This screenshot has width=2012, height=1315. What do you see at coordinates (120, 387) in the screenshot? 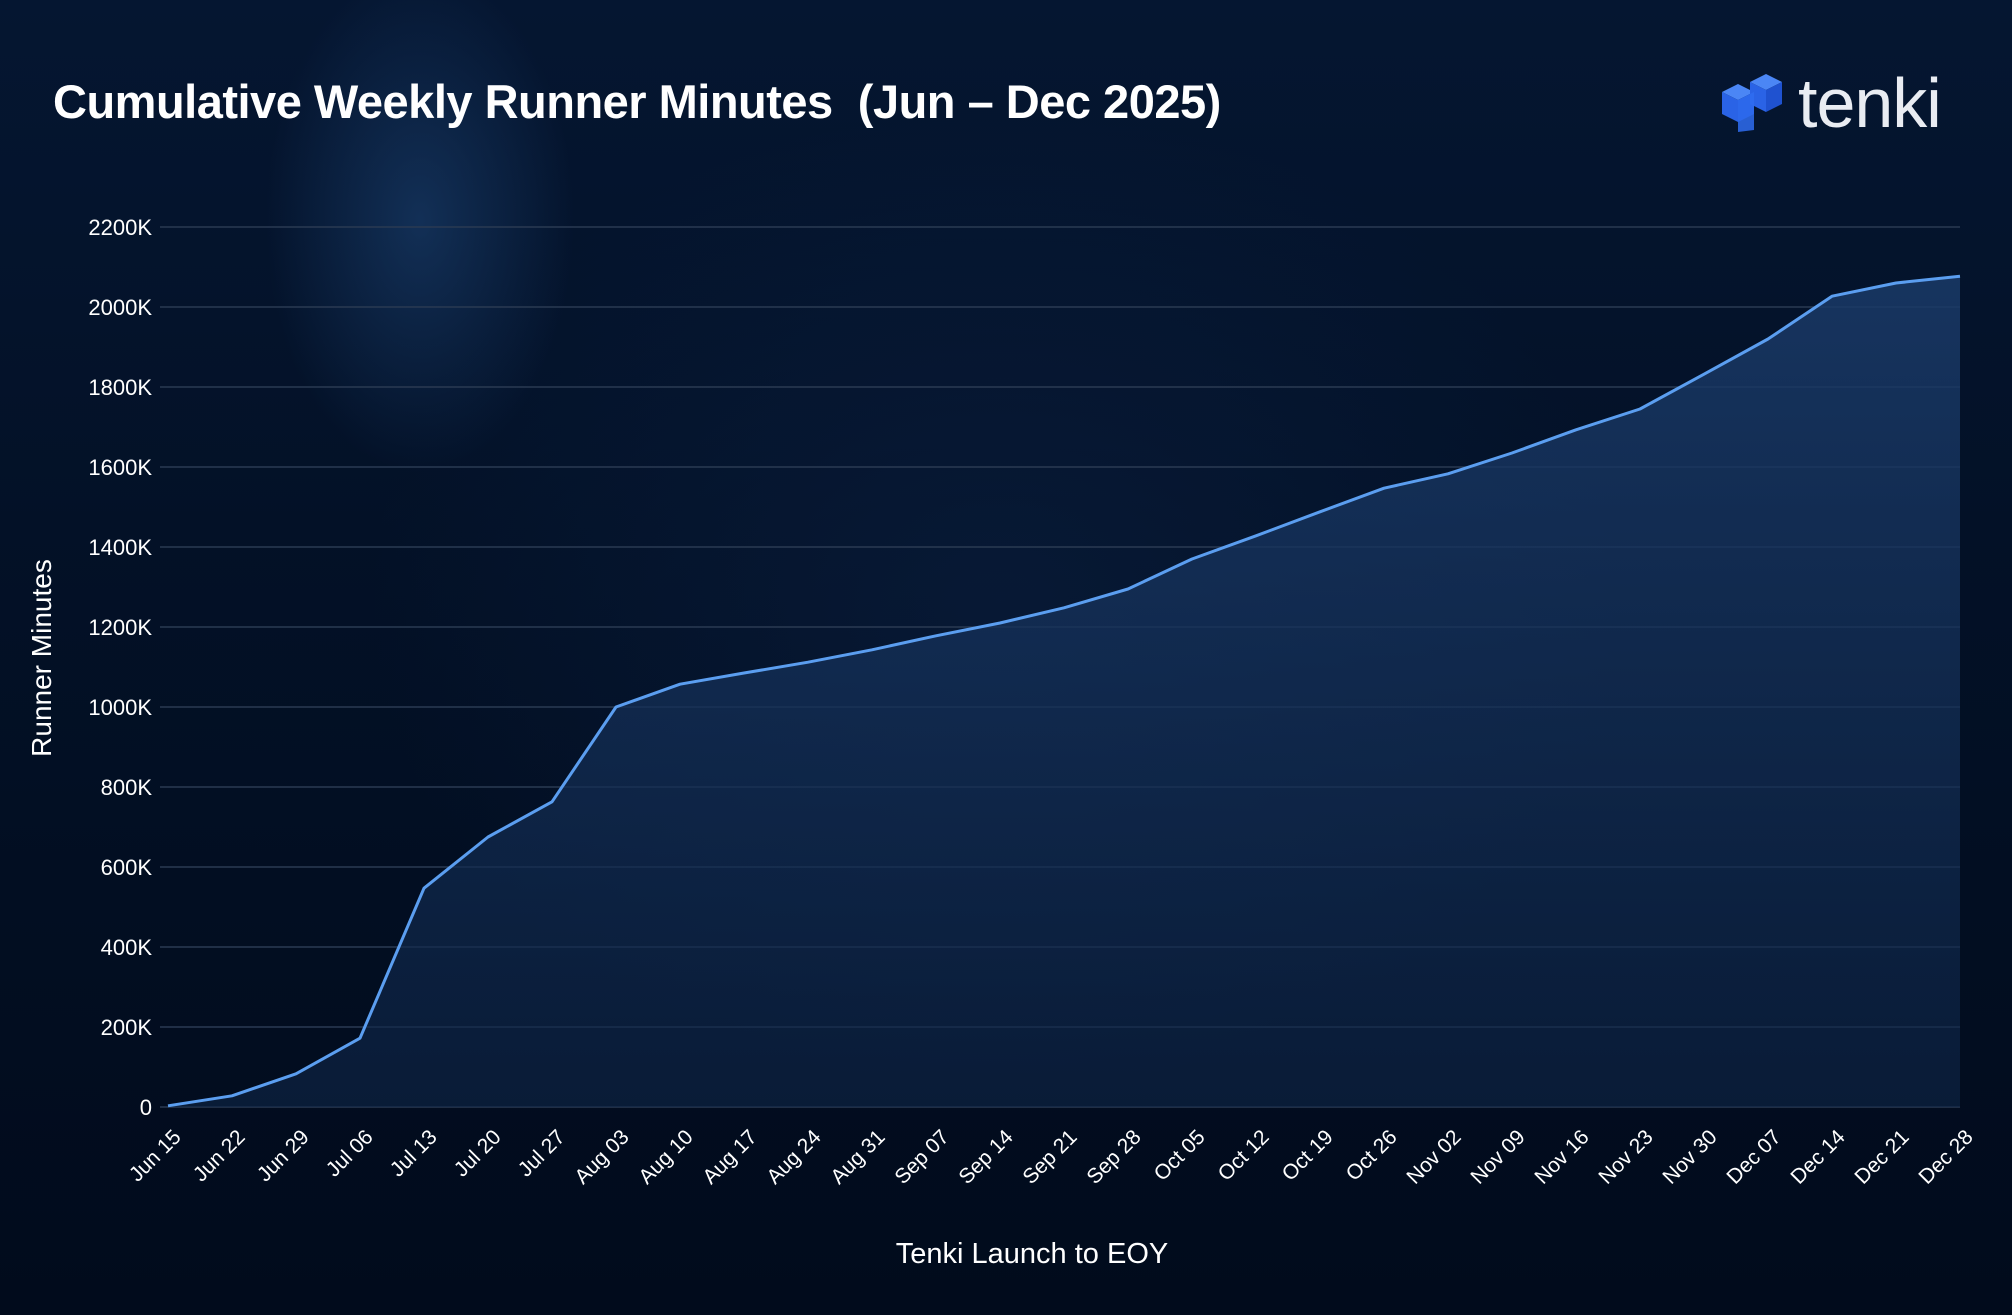
I see `y-tick-label: 1800K` at bounding box center [120, 387].